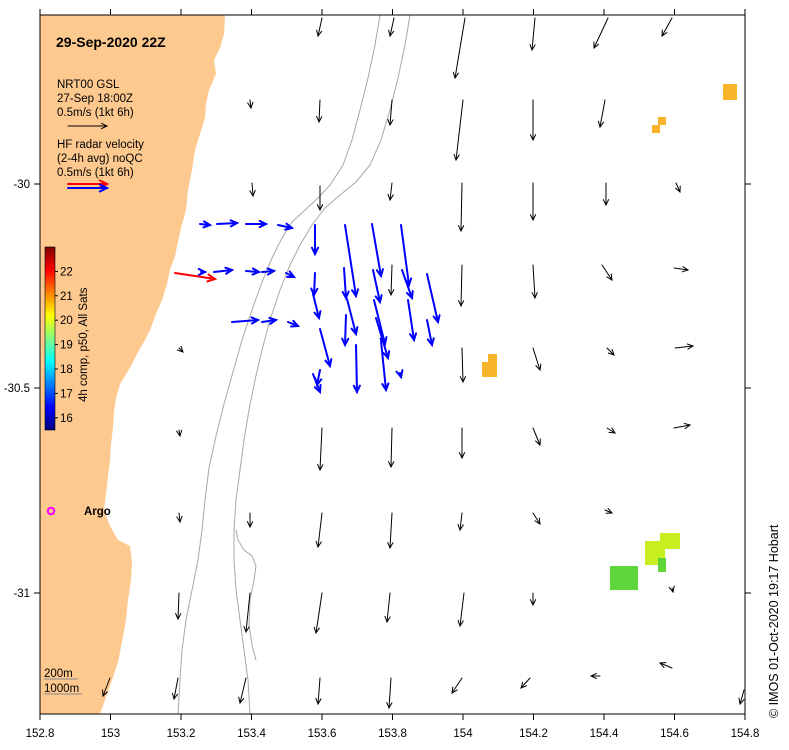 Image resolution: width=789 pixels, height=750 pixels. What do you see at coordinates (66, 297) in the screenshot?
I see `colorbar-tick-label: 21` at bounding box center [66, 297].